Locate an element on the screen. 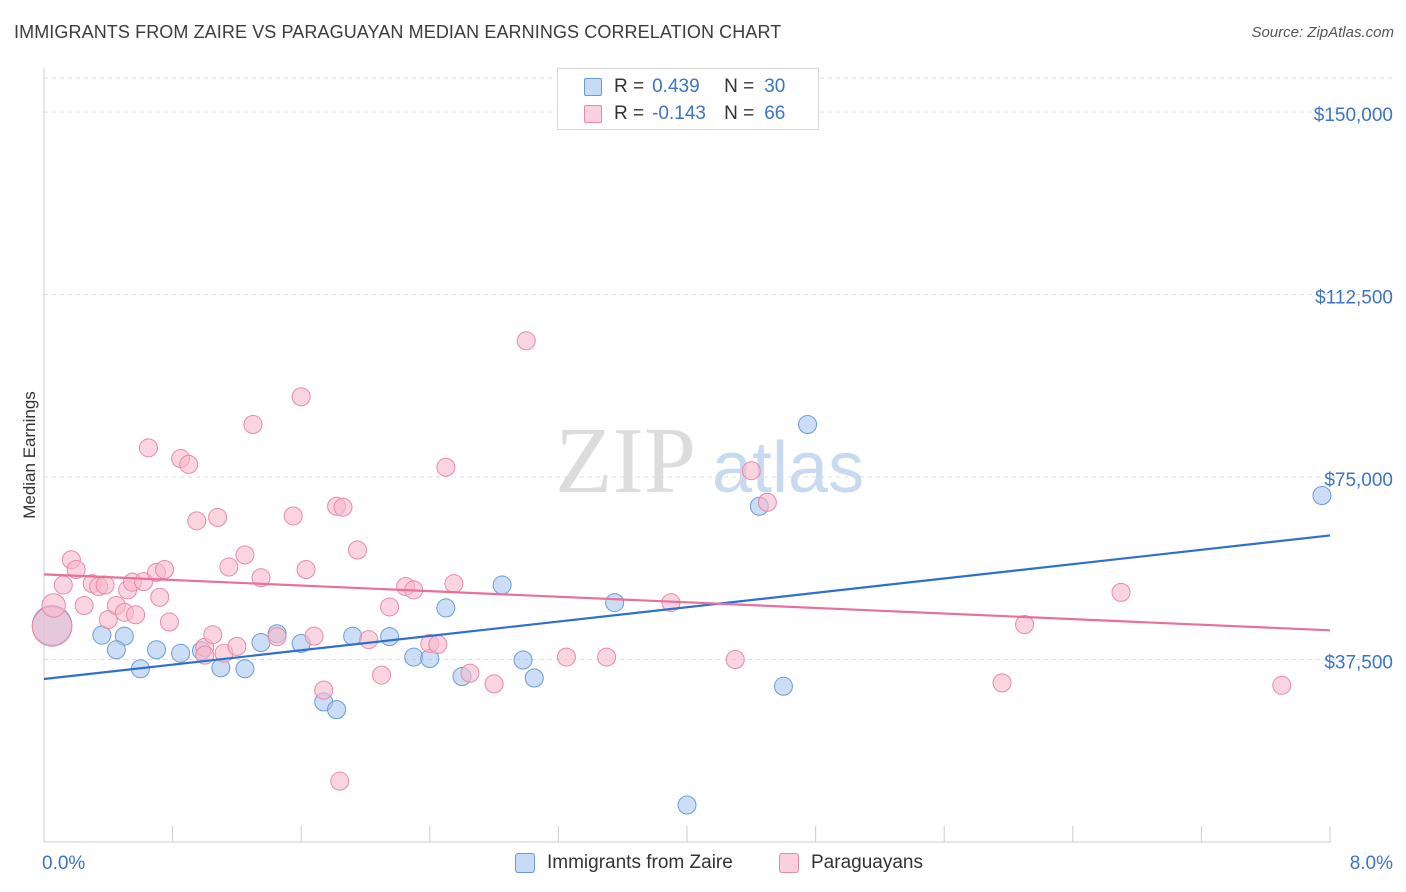  x-tick-label-max: 8.0% is located at coordinates (1371, 863).